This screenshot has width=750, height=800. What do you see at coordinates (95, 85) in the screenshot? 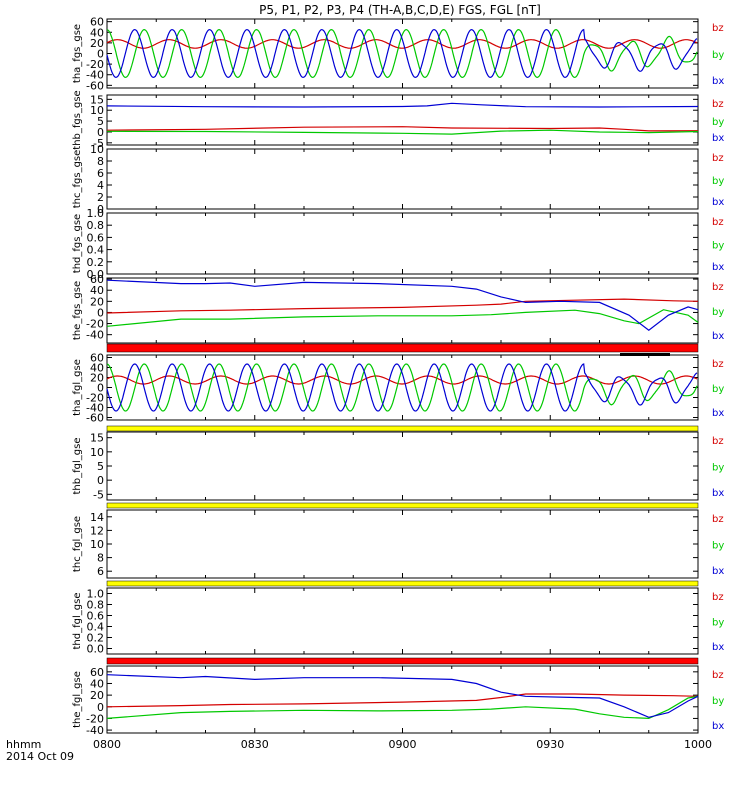
I see `y-tick-label: -60` at bounding box center [95, 85].